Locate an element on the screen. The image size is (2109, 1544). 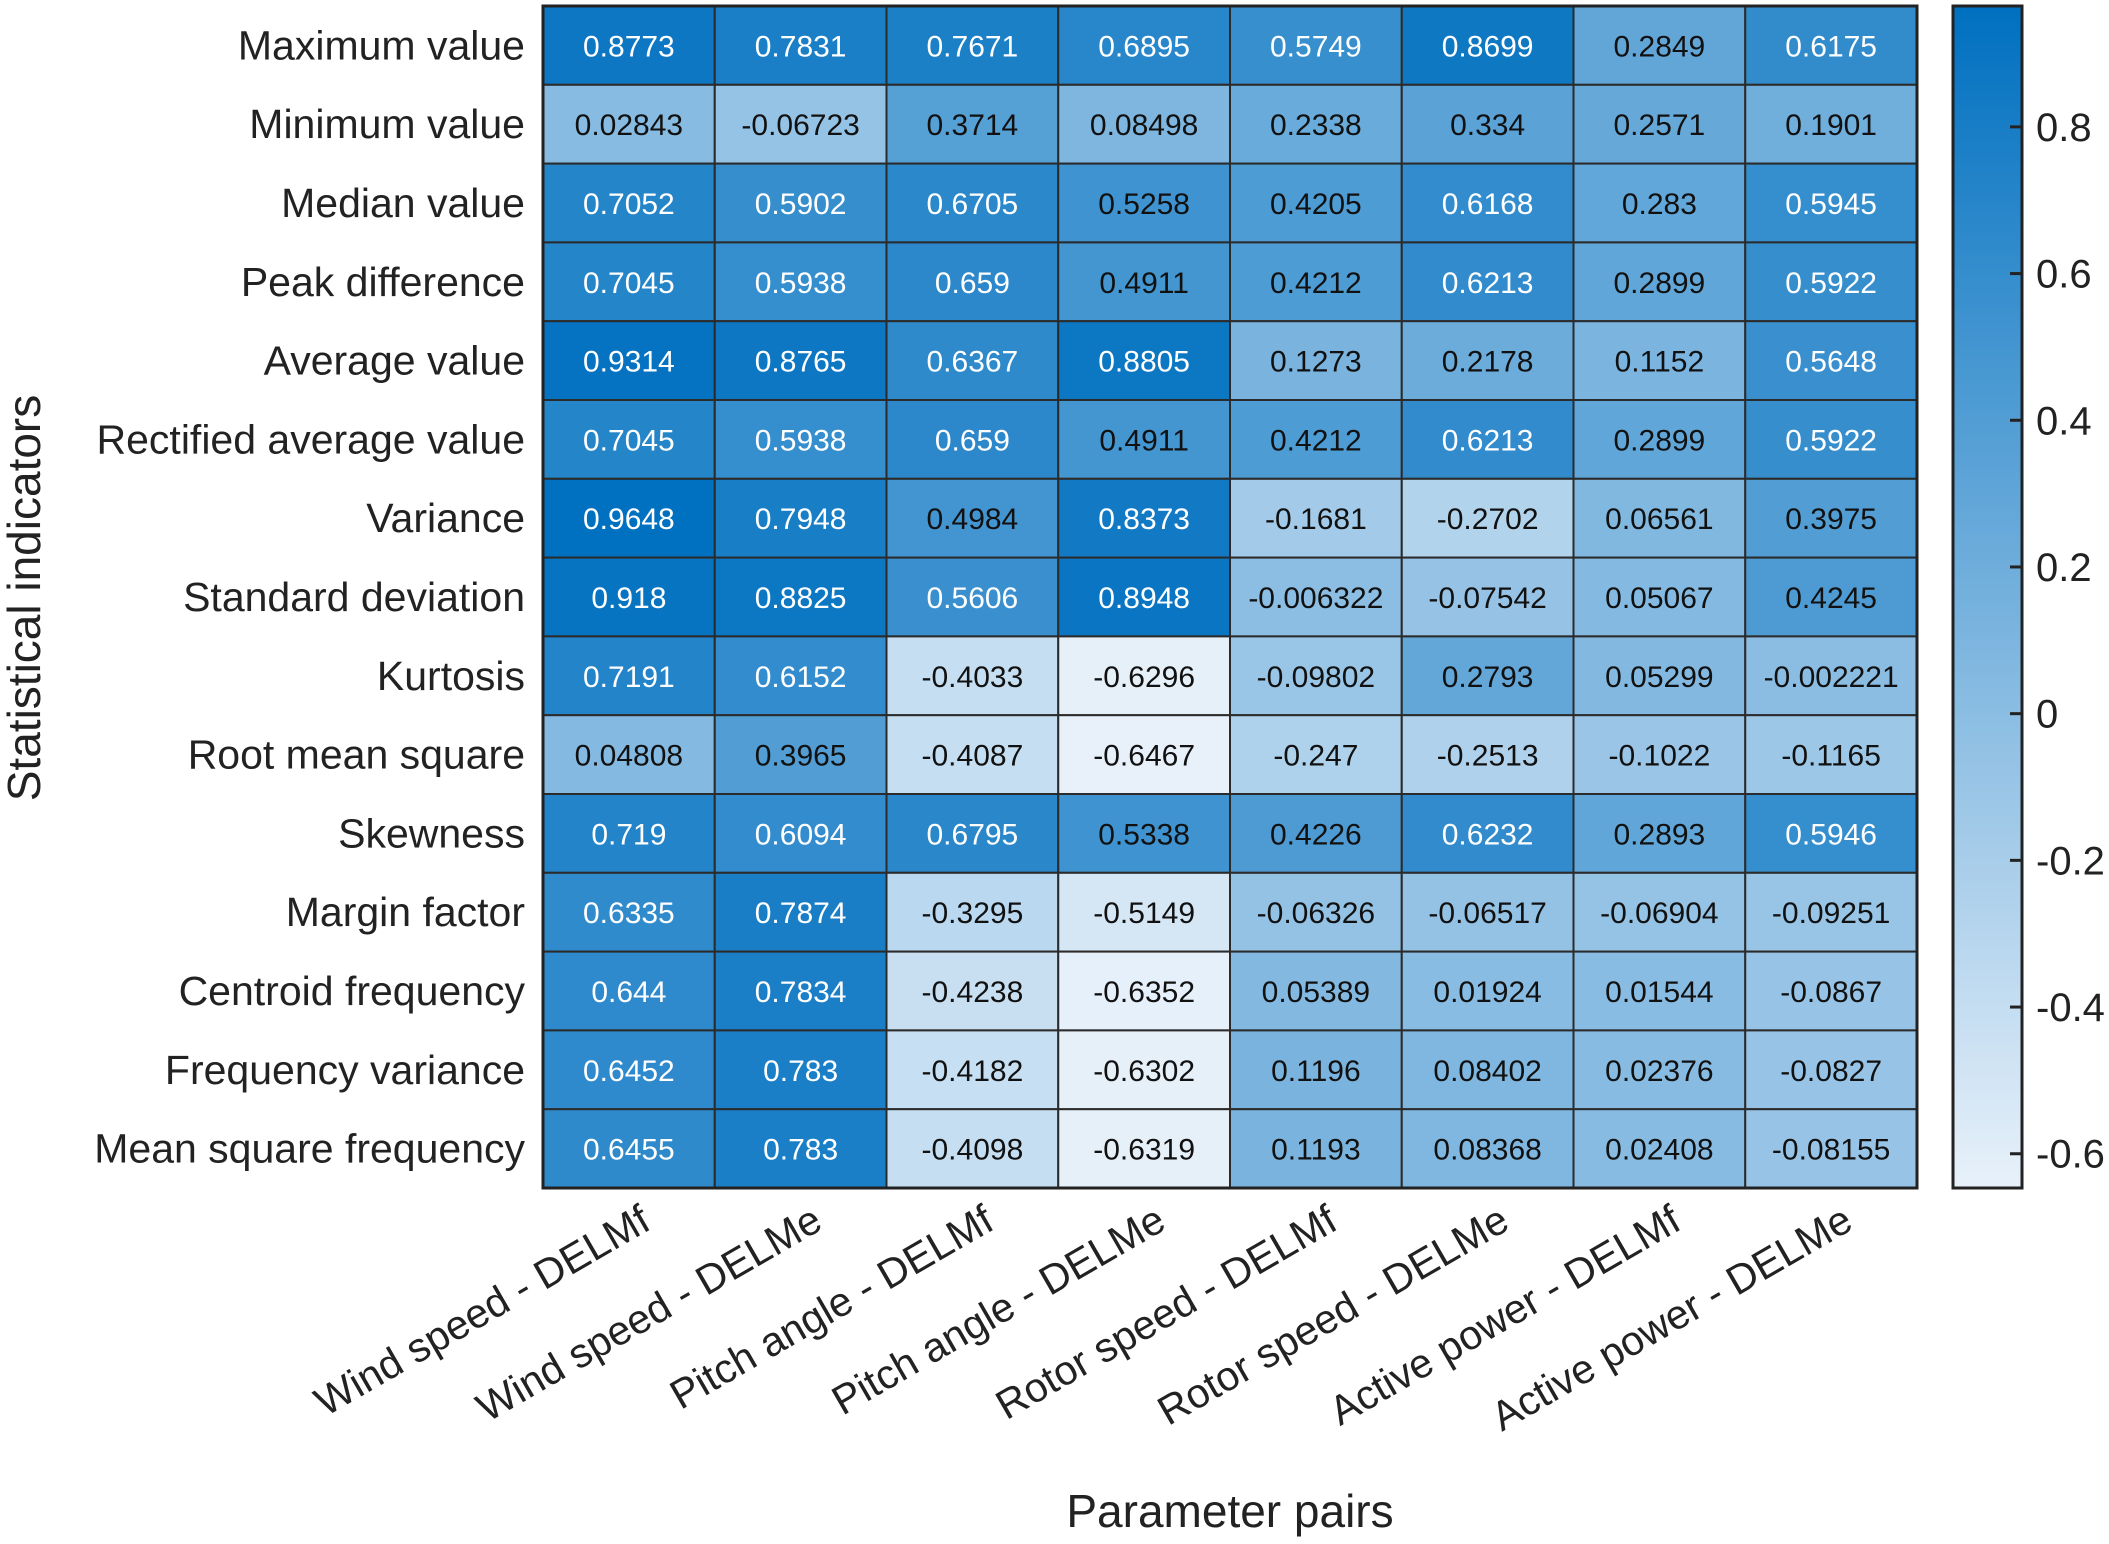
cell-value-label: 0.08368 is located at coordinates (1487, 1150).